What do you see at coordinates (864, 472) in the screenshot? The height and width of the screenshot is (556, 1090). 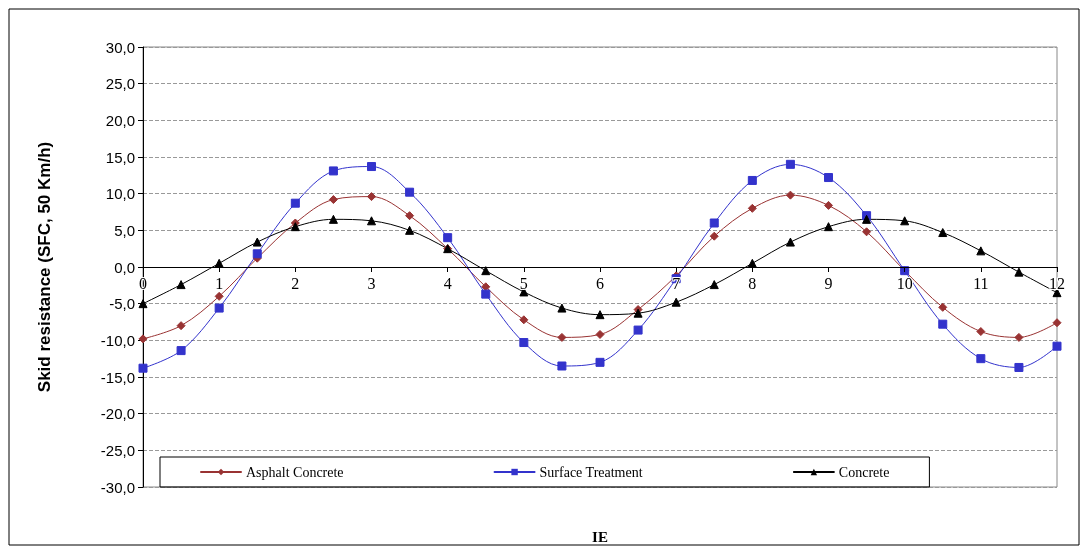 I see `legend-label: Concrete` at bounding box center [864, 472].